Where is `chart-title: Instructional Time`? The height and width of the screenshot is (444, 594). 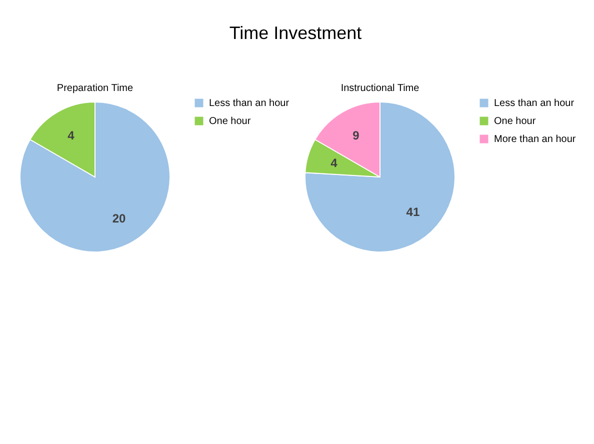
chart-title: Instructional Time is located at coordinates (380, 88).